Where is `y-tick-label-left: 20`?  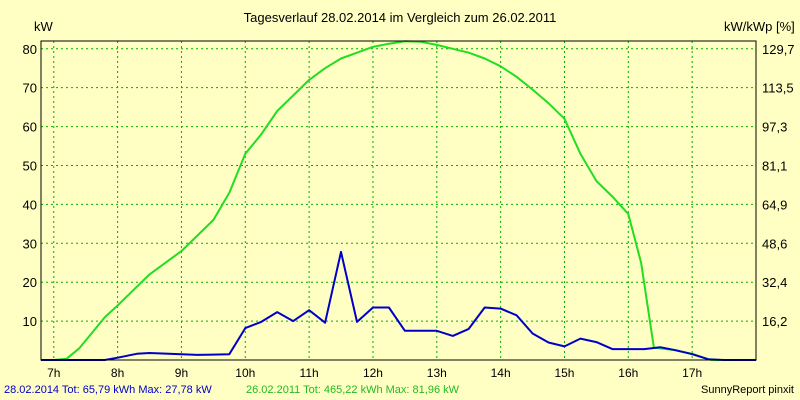
y-tick-label-left: 20 is located at coordinates (30, 282).